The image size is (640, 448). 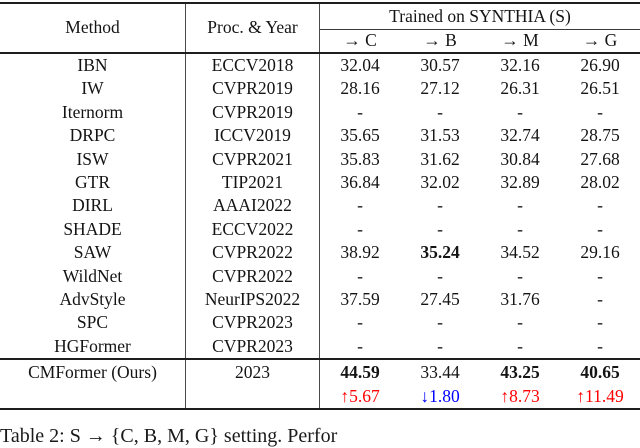 What do you see at coordinates (93, 66) in the screenshot?
I see `method-cell: IBN` at bounding box center [93, 66].